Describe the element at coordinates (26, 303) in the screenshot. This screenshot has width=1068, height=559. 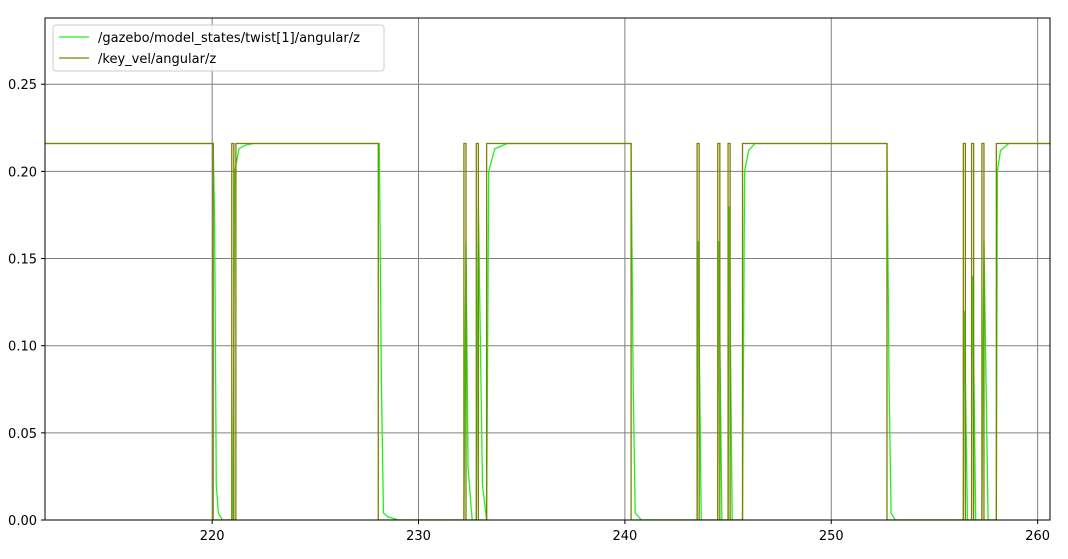
I see `y-axis: 0.00 0.05 0.10 0.15 0.20 0.25` at that location.